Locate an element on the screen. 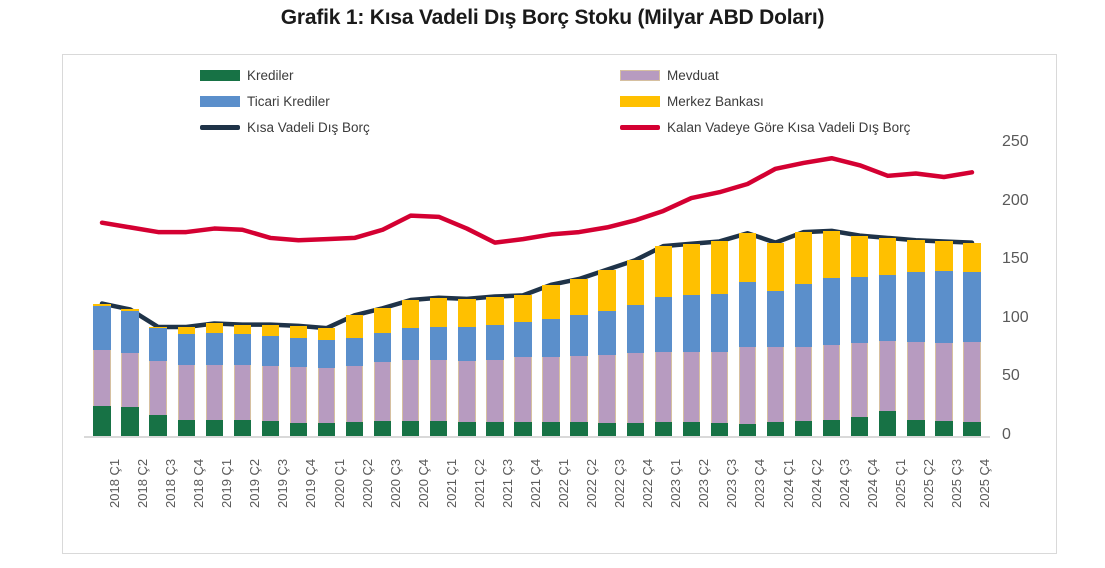 This screenshot has height=568, width=1105. legend-item: Kalan Vadeye Göre Kısa Vadeli Dış Borç is located at coordinates (765, 127).